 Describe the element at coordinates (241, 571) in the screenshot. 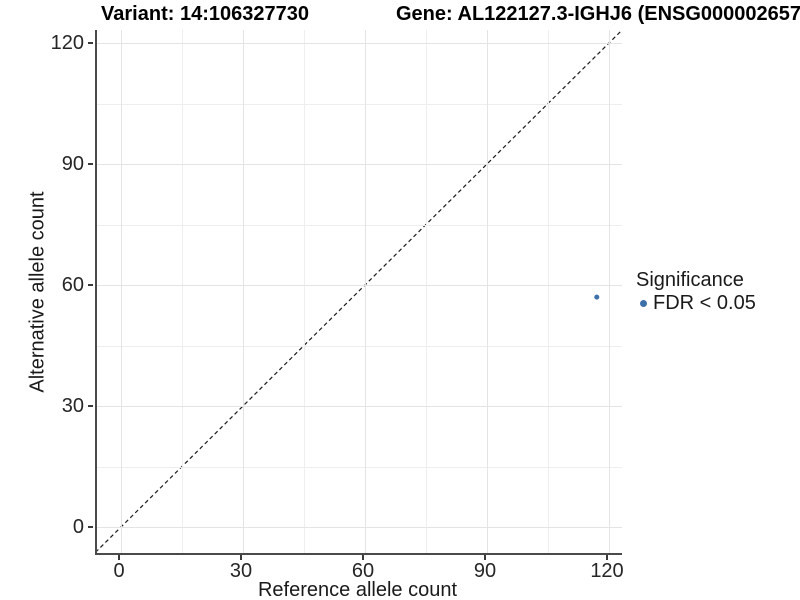

I see `x-tick-label: 30` at that location.